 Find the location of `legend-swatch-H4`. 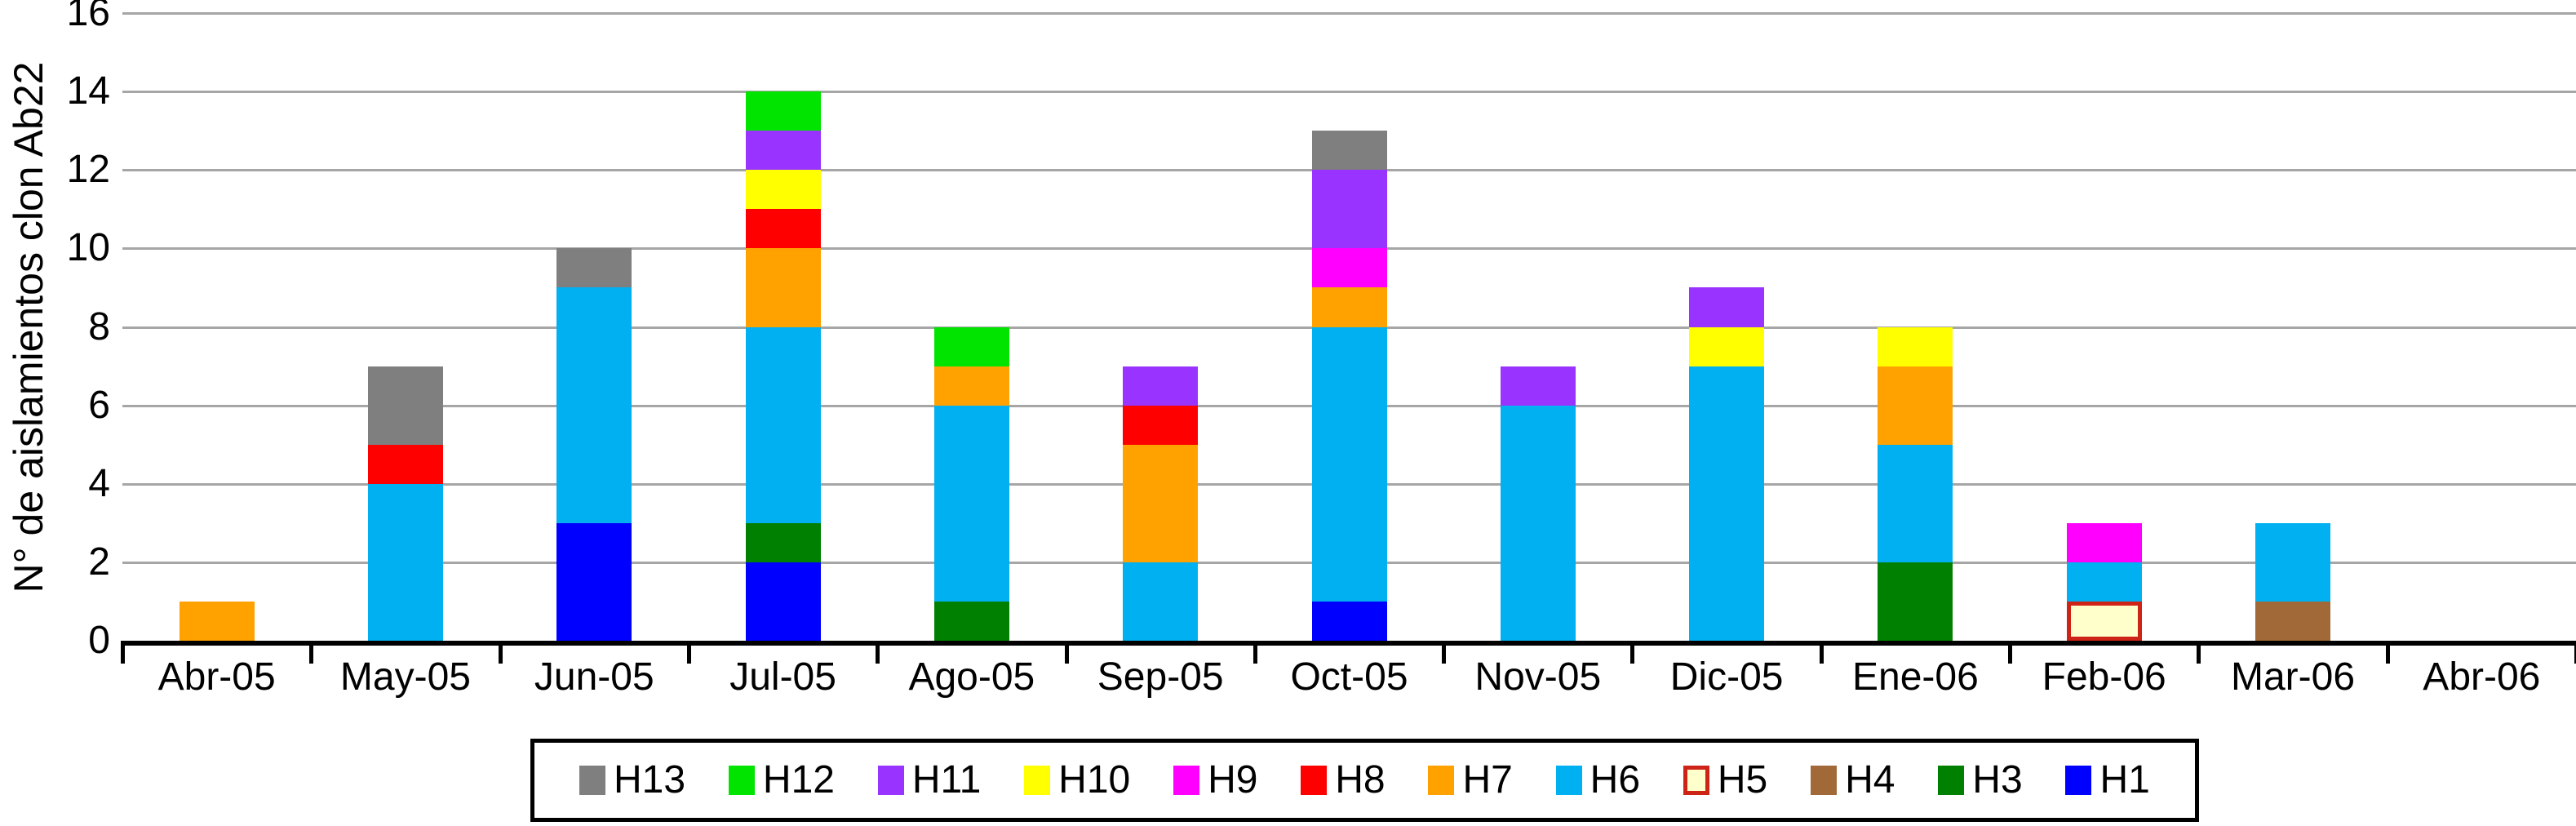

legend-swatch-H4 is located at coordinates (1824, 780).